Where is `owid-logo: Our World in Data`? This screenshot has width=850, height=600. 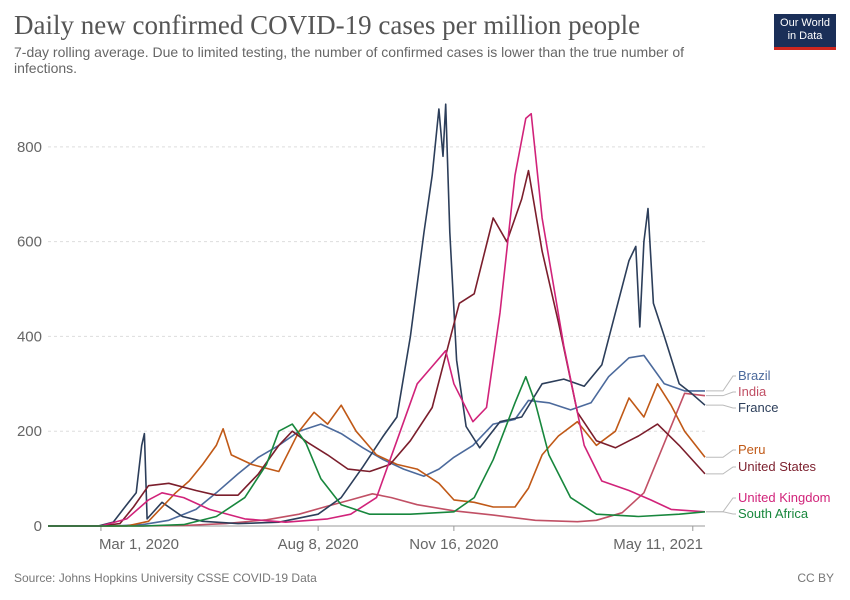
owid-logo: Our World in Data is located at coordinates (805, 32).